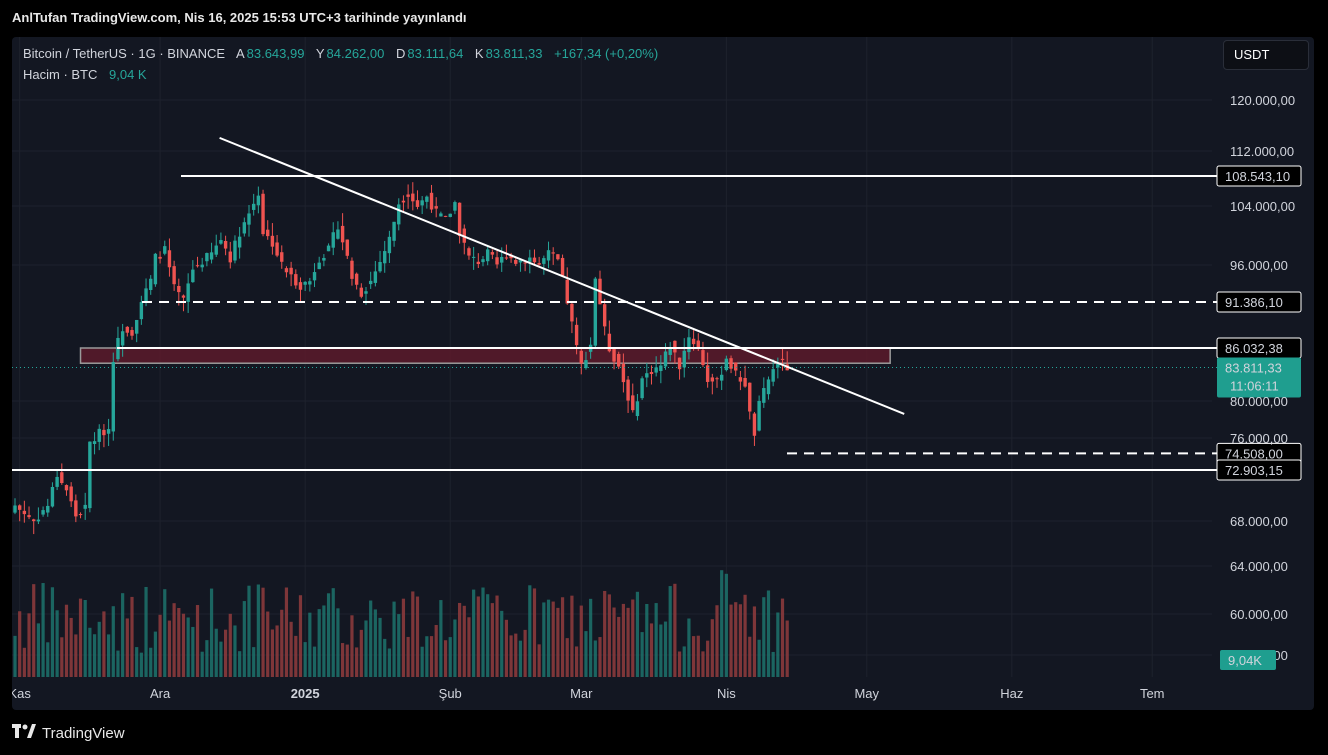  I want to click on currency-button: USDT, so click(1266, 55).